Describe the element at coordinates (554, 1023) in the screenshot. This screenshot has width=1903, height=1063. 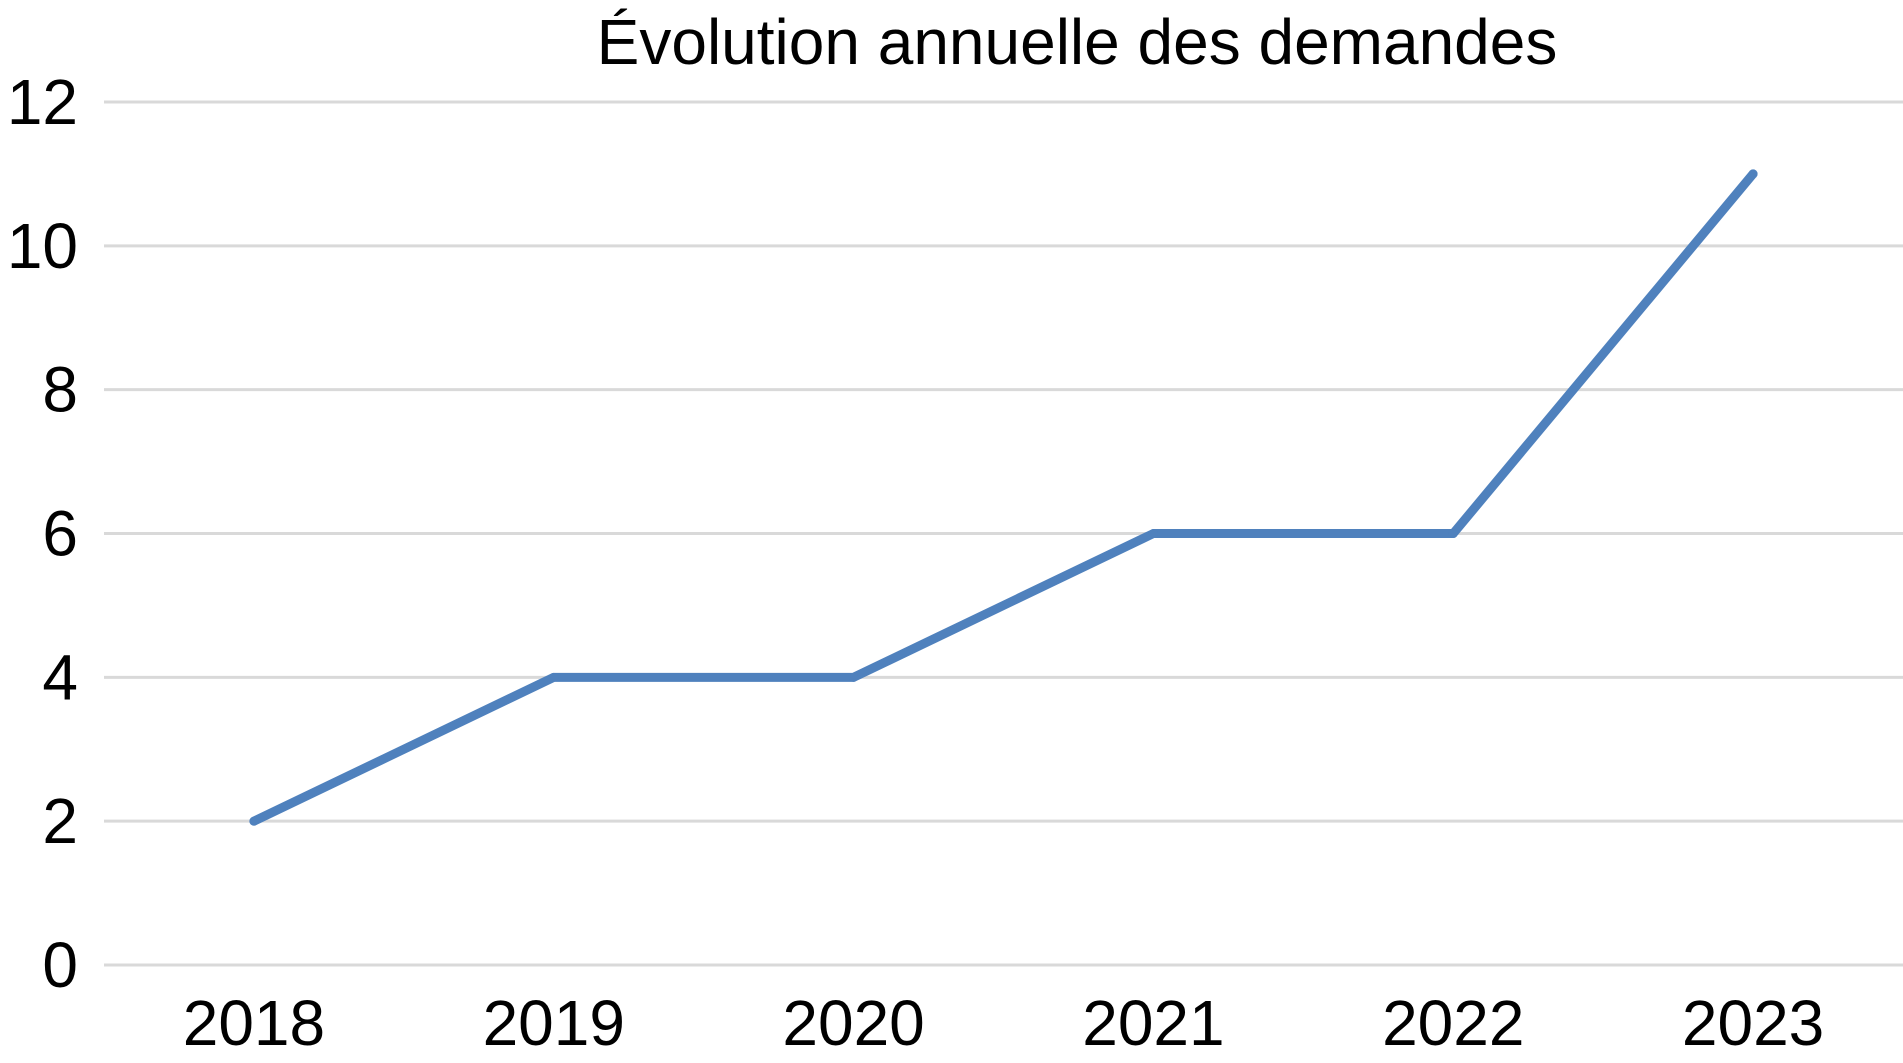
I see `x-tick-label: 2019` at that location.